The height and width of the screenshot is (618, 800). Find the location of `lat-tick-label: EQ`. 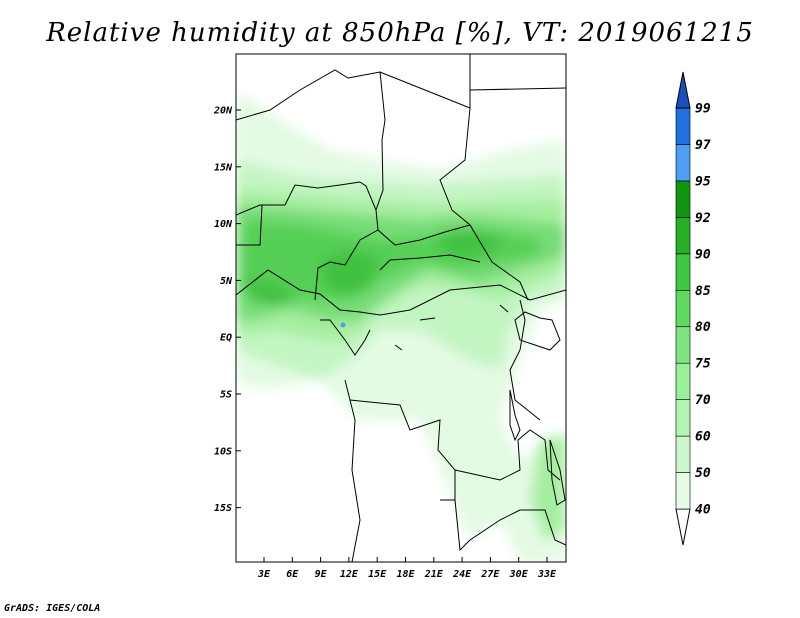

lat-tick-label: EQ is located at coordinates (226, 338).